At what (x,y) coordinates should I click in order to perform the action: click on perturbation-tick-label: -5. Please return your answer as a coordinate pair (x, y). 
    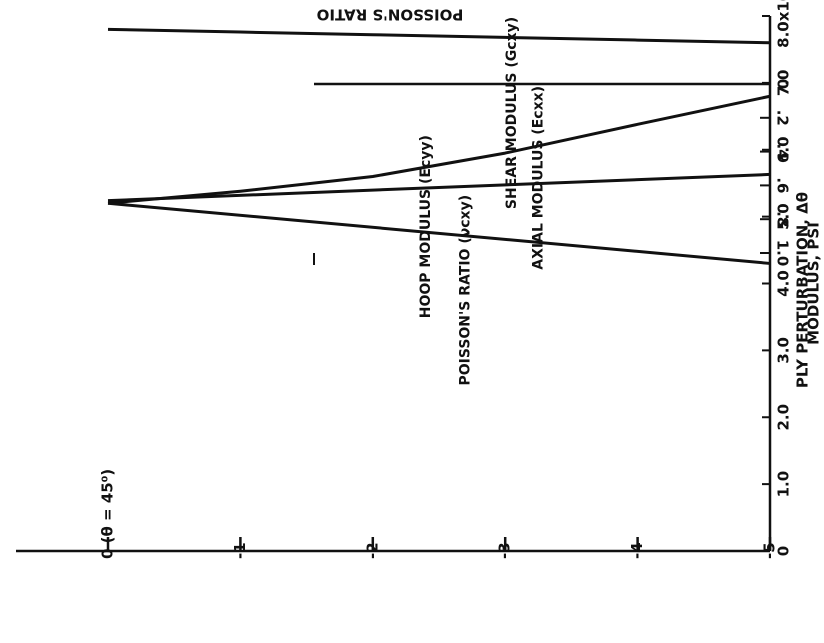
    Looking at the image, I should click on (770, 550).